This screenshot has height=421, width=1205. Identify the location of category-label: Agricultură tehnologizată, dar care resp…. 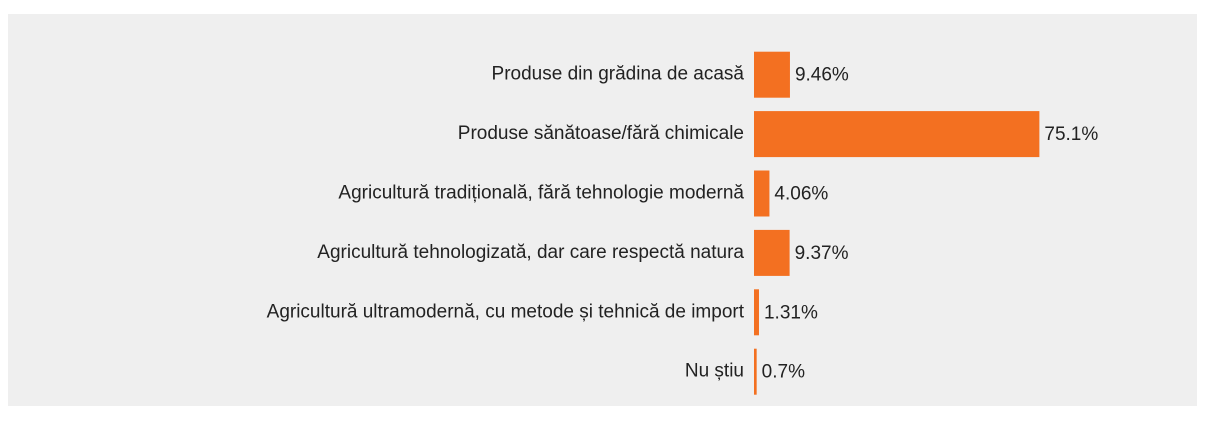
(530, 252).